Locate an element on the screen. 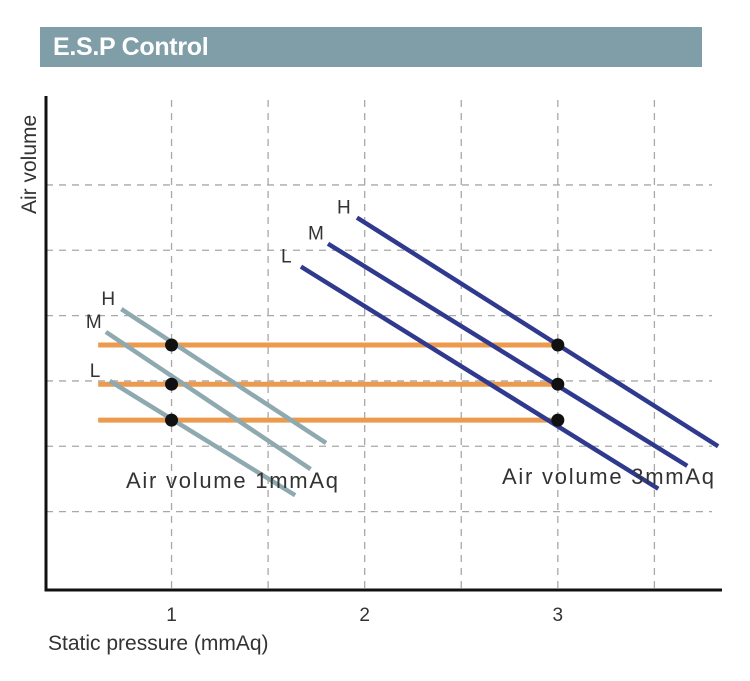  series-label-1mmaq-l: L is located at coordinates (95, 371).